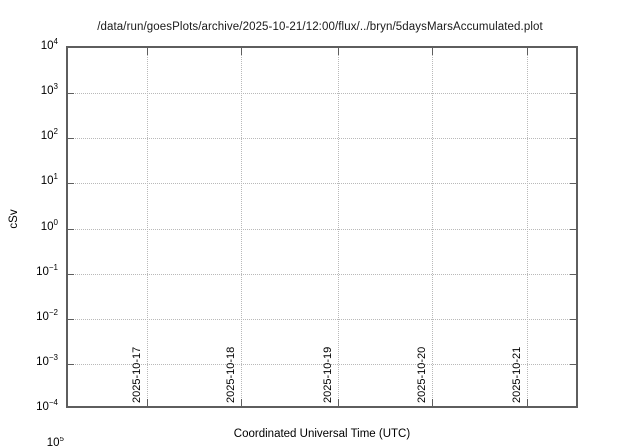  What do you see at coordinates (55, 132) in the screenshot?
I see `y-tick-exponent: 2` at bounding box center [55, 132].